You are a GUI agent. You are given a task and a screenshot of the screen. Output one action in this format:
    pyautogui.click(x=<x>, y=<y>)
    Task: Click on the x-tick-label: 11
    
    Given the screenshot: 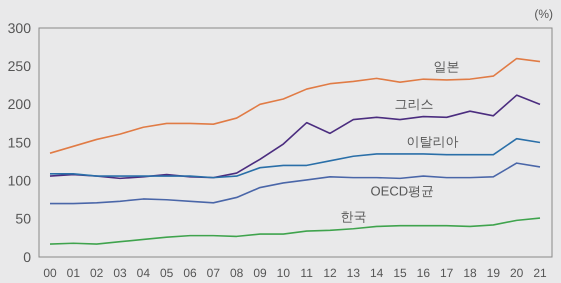 What is the action you would take?
    pyautogui.click(x=307, y=273)
    